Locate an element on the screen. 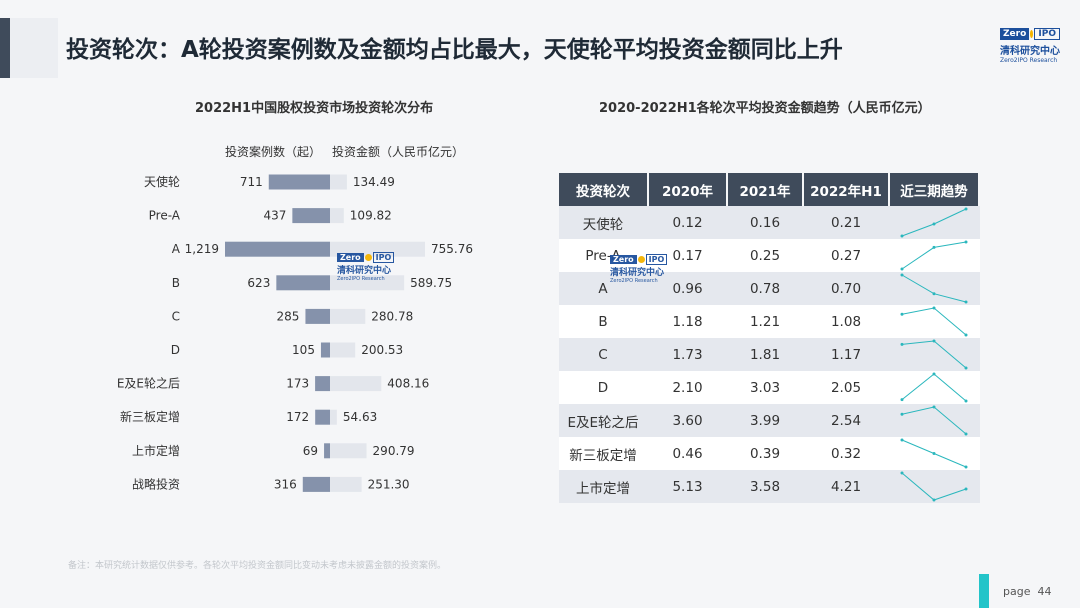  row-round-cell: D is located at coordinates (604, 387).